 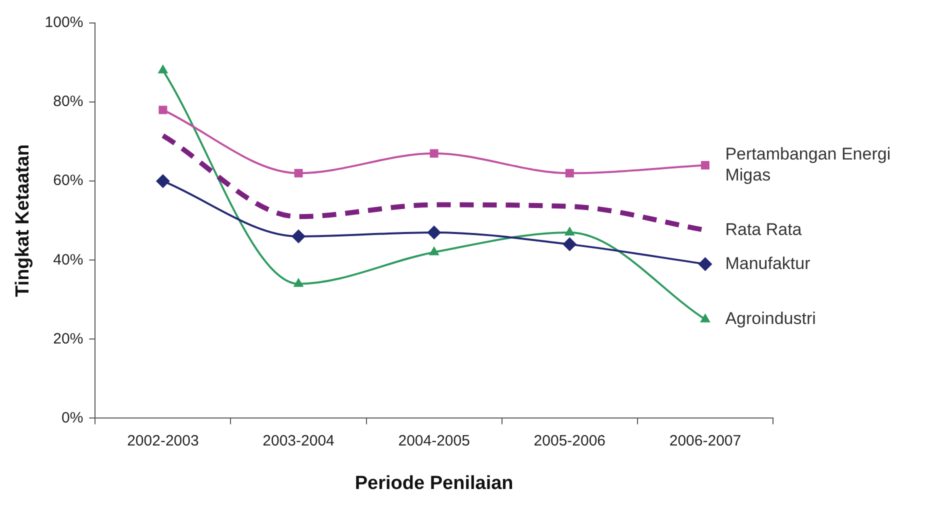 I want to click on y-tick-label: 60%, so click(x=68, y=181).